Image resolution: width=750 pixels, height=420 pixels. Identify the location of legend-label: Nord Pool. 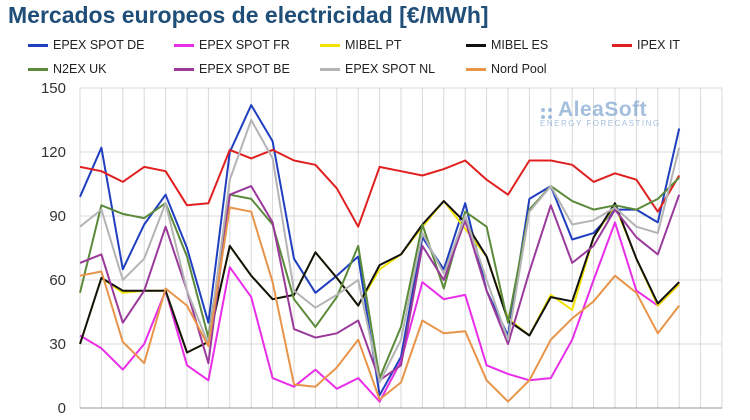
(519, 69).